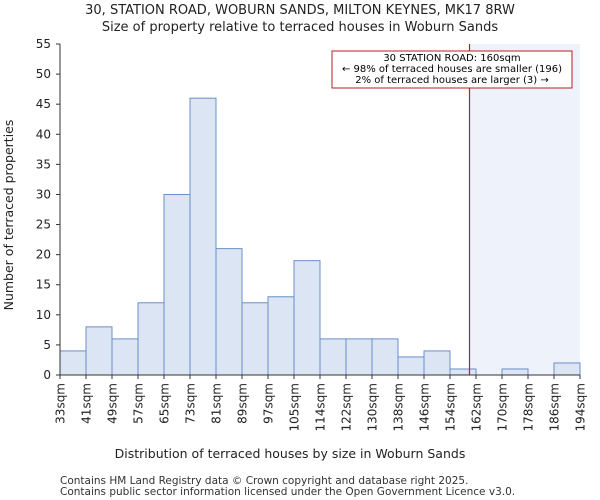 Image resolution: width=600 pixels, height=500 pixels. What do you see at coordinates (503, 407) in the screenshot?
I see `x-tick-label: 170sqm` at bounding box center [503, 407].